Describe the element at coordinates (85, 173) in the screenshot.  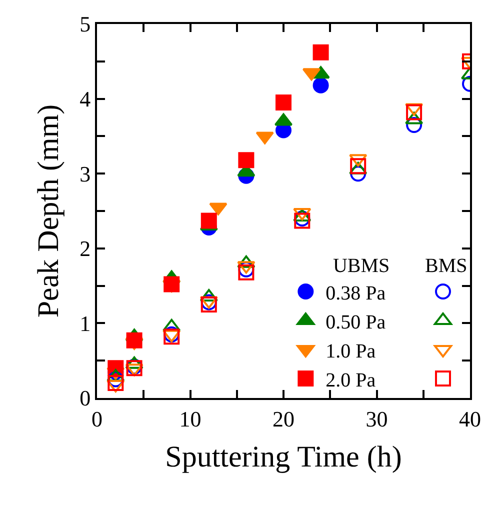
I see `y-tick-label: 3` at that location.